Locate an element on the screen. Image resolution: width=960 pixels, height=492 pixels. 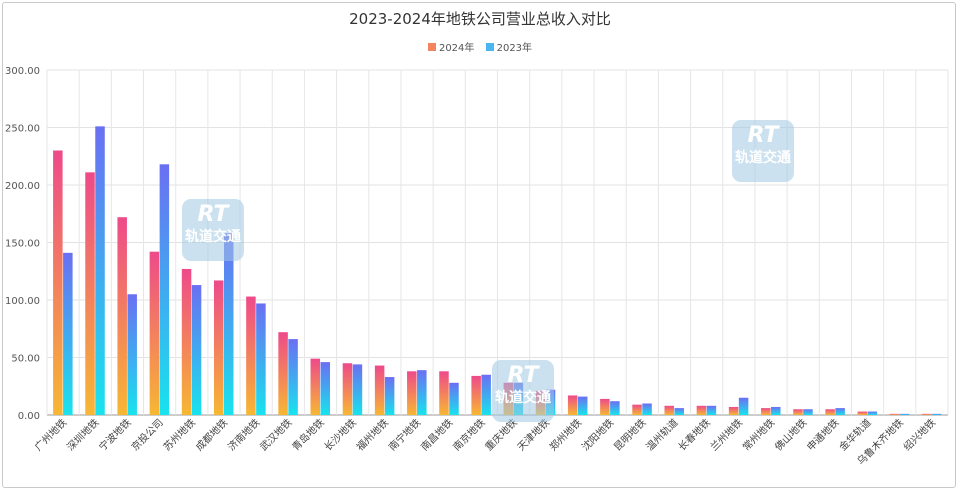
bar-2023-温州轨道 is located at coordinates (679, 411).